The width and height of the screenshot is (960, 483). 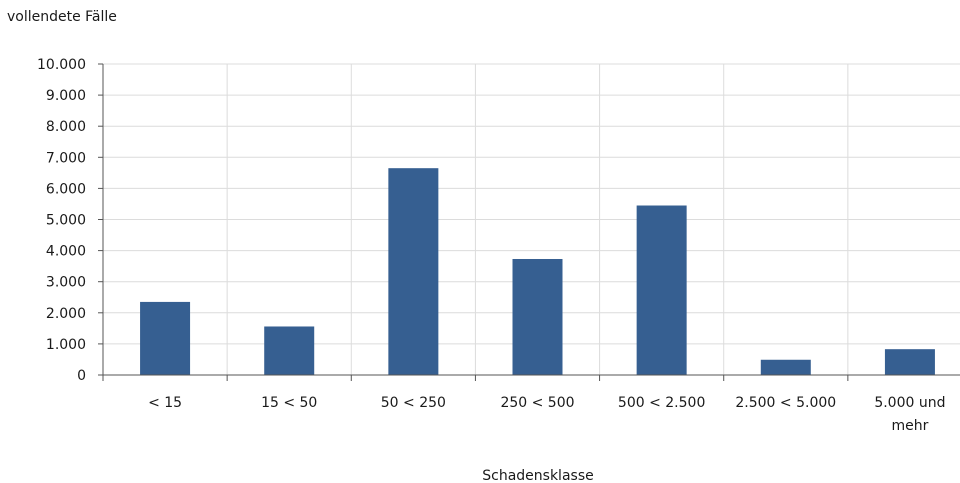 What do you see at coordinates (537, 403) in the screenshot?
I see `x-tick-label: 250 < 500` at bounding box center [537, 403].